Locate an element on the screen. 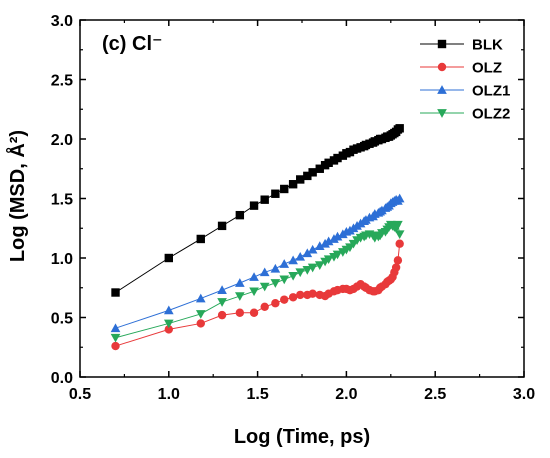 This screenshot has height=458, width=550. y-tick-label: 0.0 is located at coordinates (62, 378).